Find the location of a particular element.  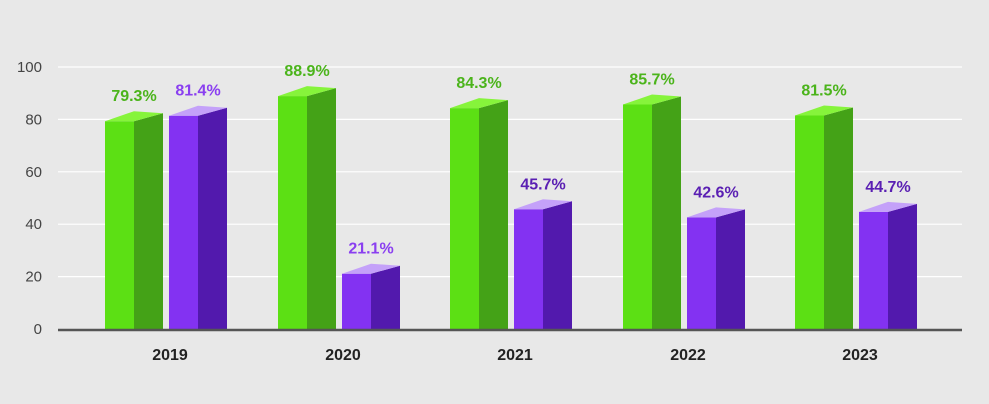

data-label: 84.3% is located at coordinates (478, 83).